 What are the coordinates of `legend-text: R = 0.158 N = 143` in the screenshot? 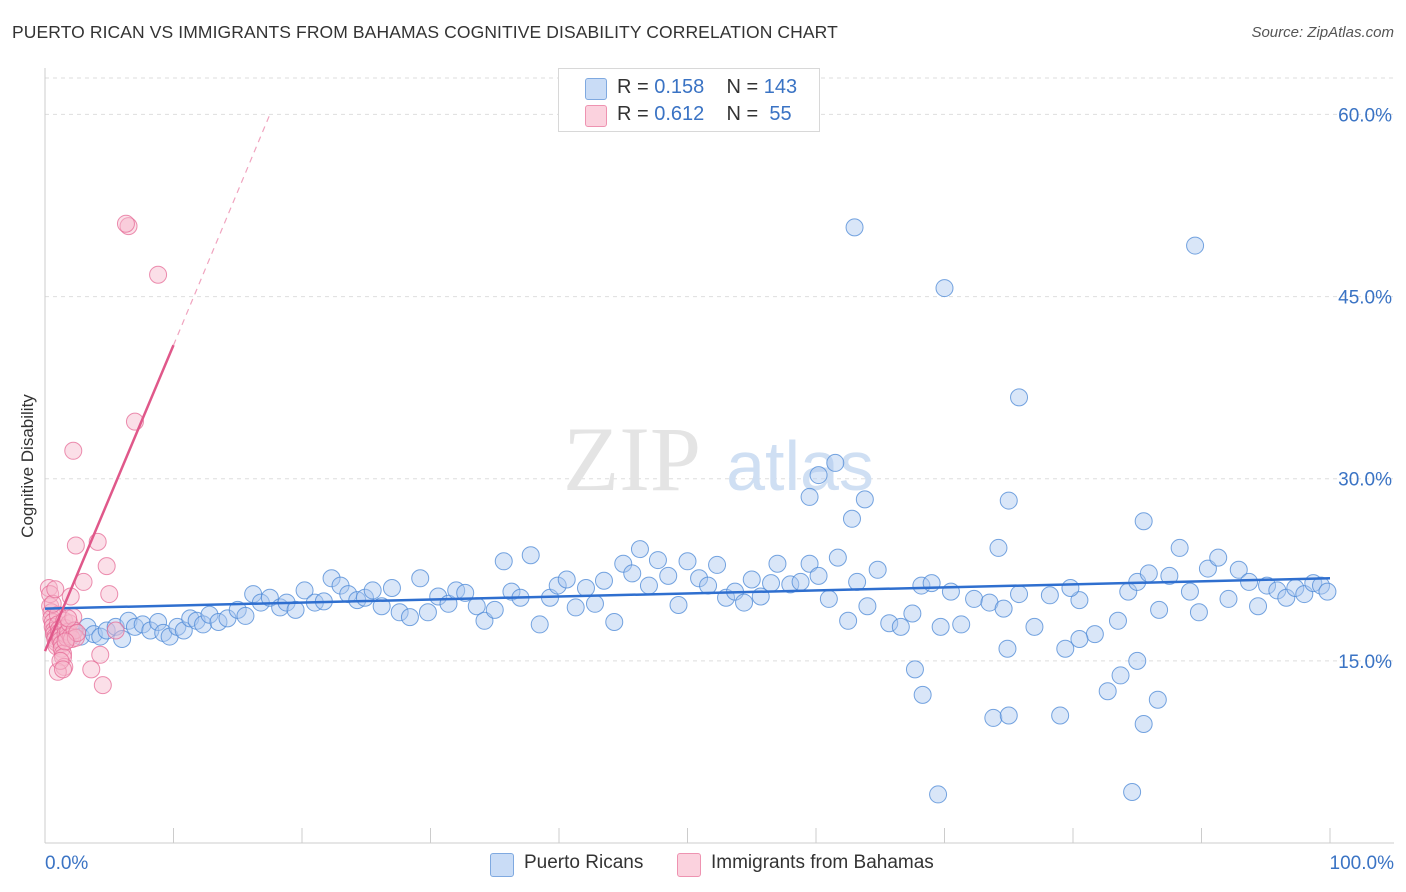 It's located at (707, 87).